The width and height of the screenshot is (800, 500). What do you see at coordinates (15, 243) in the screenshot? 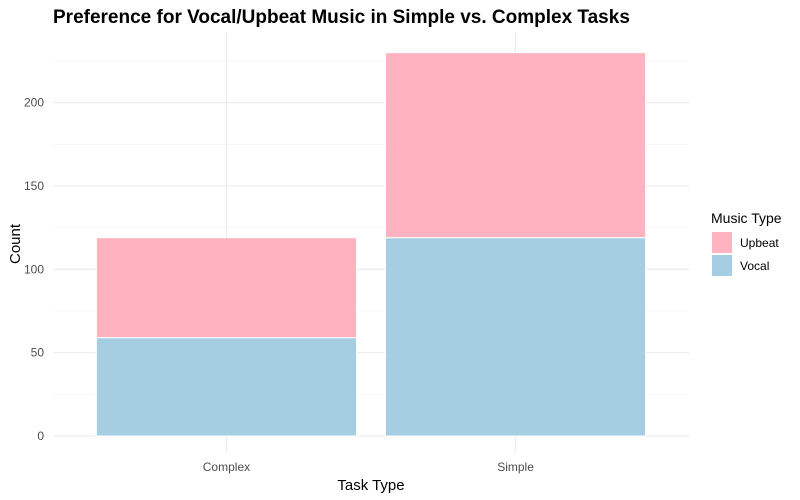
I see `y-axis-title: Count` at bounding box center [15, 243].